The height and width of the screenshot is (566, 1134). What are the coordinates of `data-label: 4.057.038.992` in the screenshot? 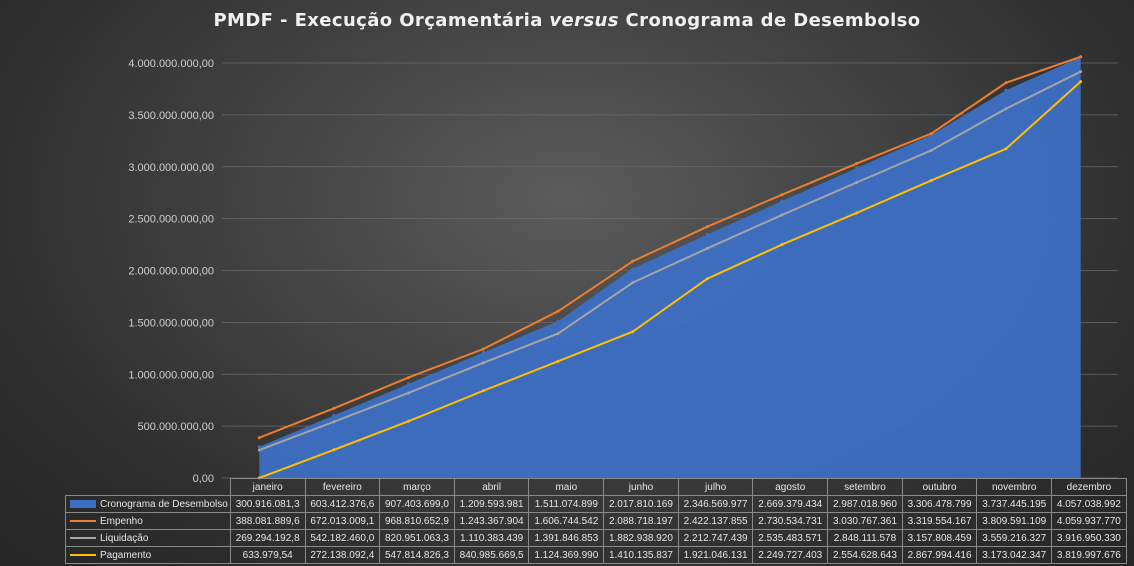 It's located at (1089, 504).